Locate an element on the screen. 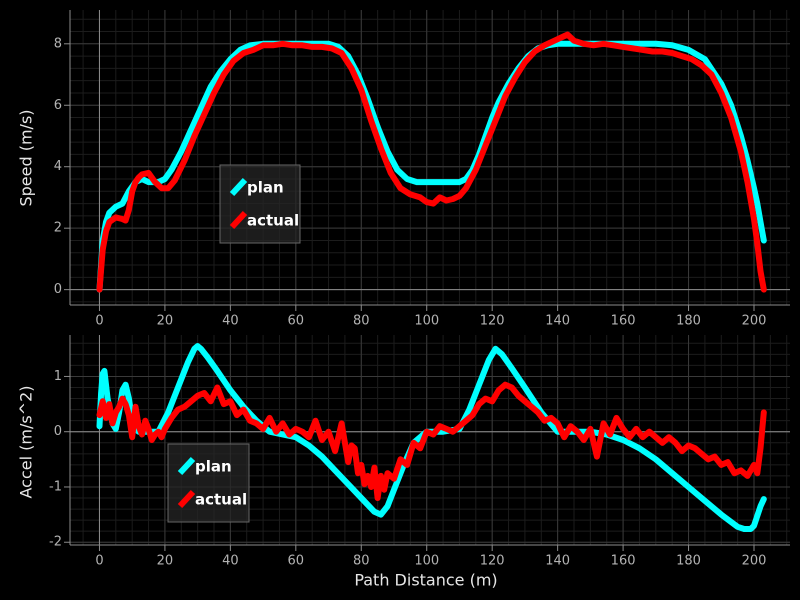 The width and height of the screenshot is (800, 600). accel-x-tick-label: 120 is located at coordinates (492, 561).